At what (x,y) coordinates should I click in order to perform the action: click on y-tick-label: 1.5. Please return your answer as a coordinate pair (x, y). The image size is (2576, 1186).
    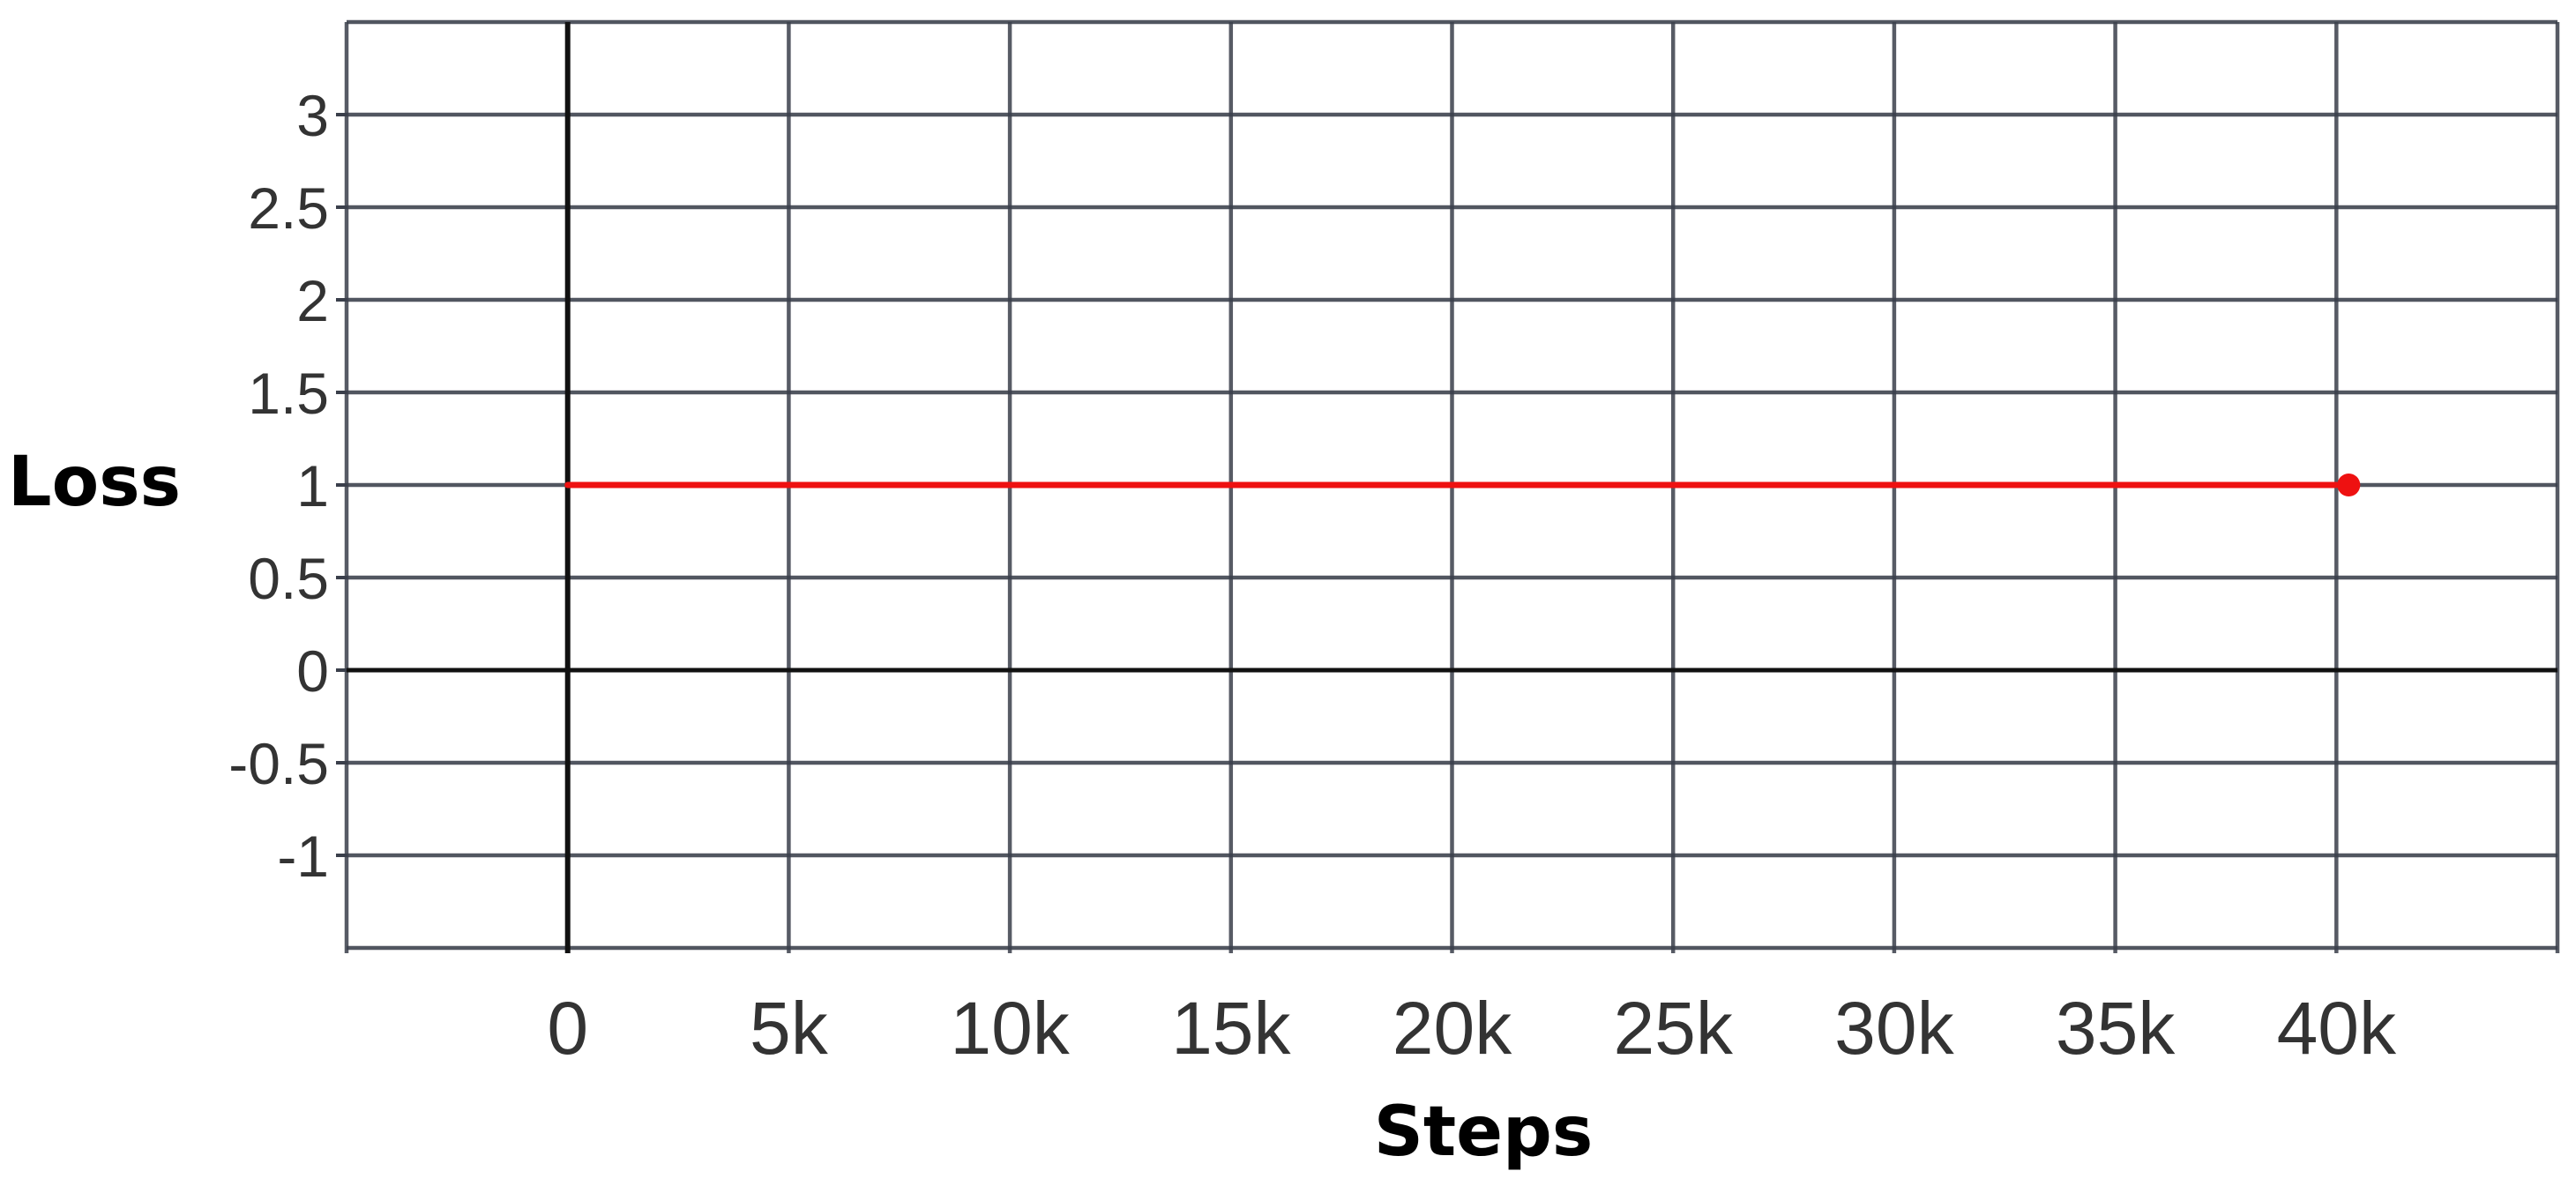
    Looking at the image, I should click on (288, 393).